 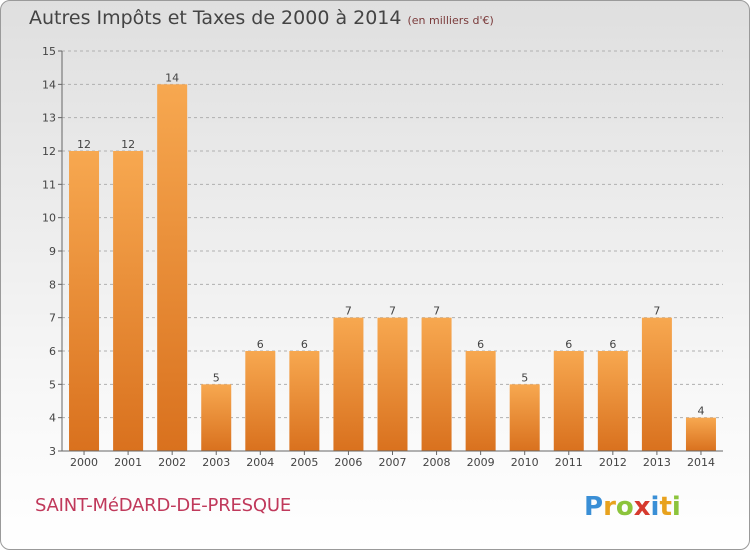 What do you see at coordinates (172, 77) in the screenshot?
I see `value-label: 14` at bounding box center [172, 77].